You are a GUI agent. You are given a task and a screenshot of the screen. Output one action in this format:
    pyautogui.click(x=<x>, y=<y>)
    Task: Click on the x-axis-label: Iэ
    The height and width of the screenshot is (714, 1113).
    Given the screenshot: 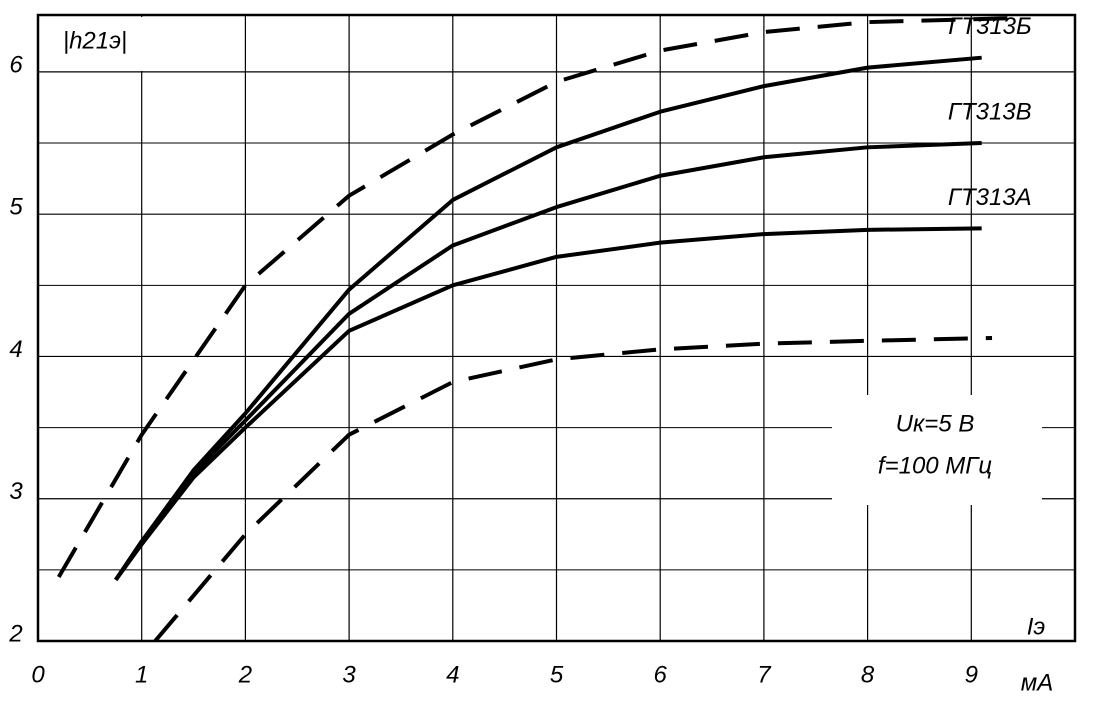 What is the action you would take?
    pyautogui.click(x=1036, y=626)
    